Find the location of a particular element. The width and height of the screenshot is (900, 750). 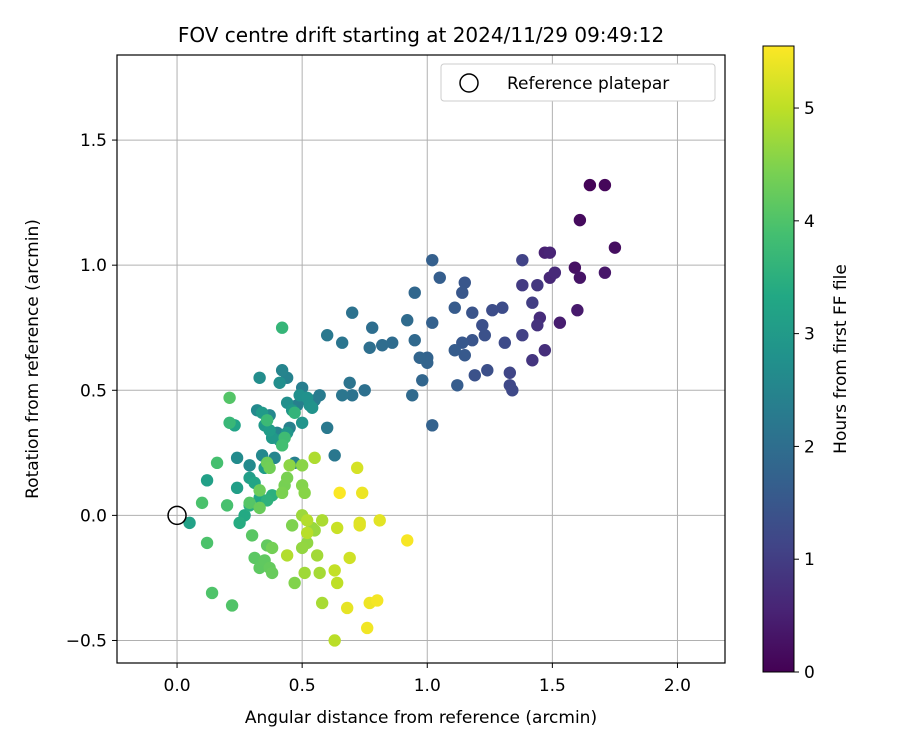

legend-marker-icon is located at coordinates (469, 83).